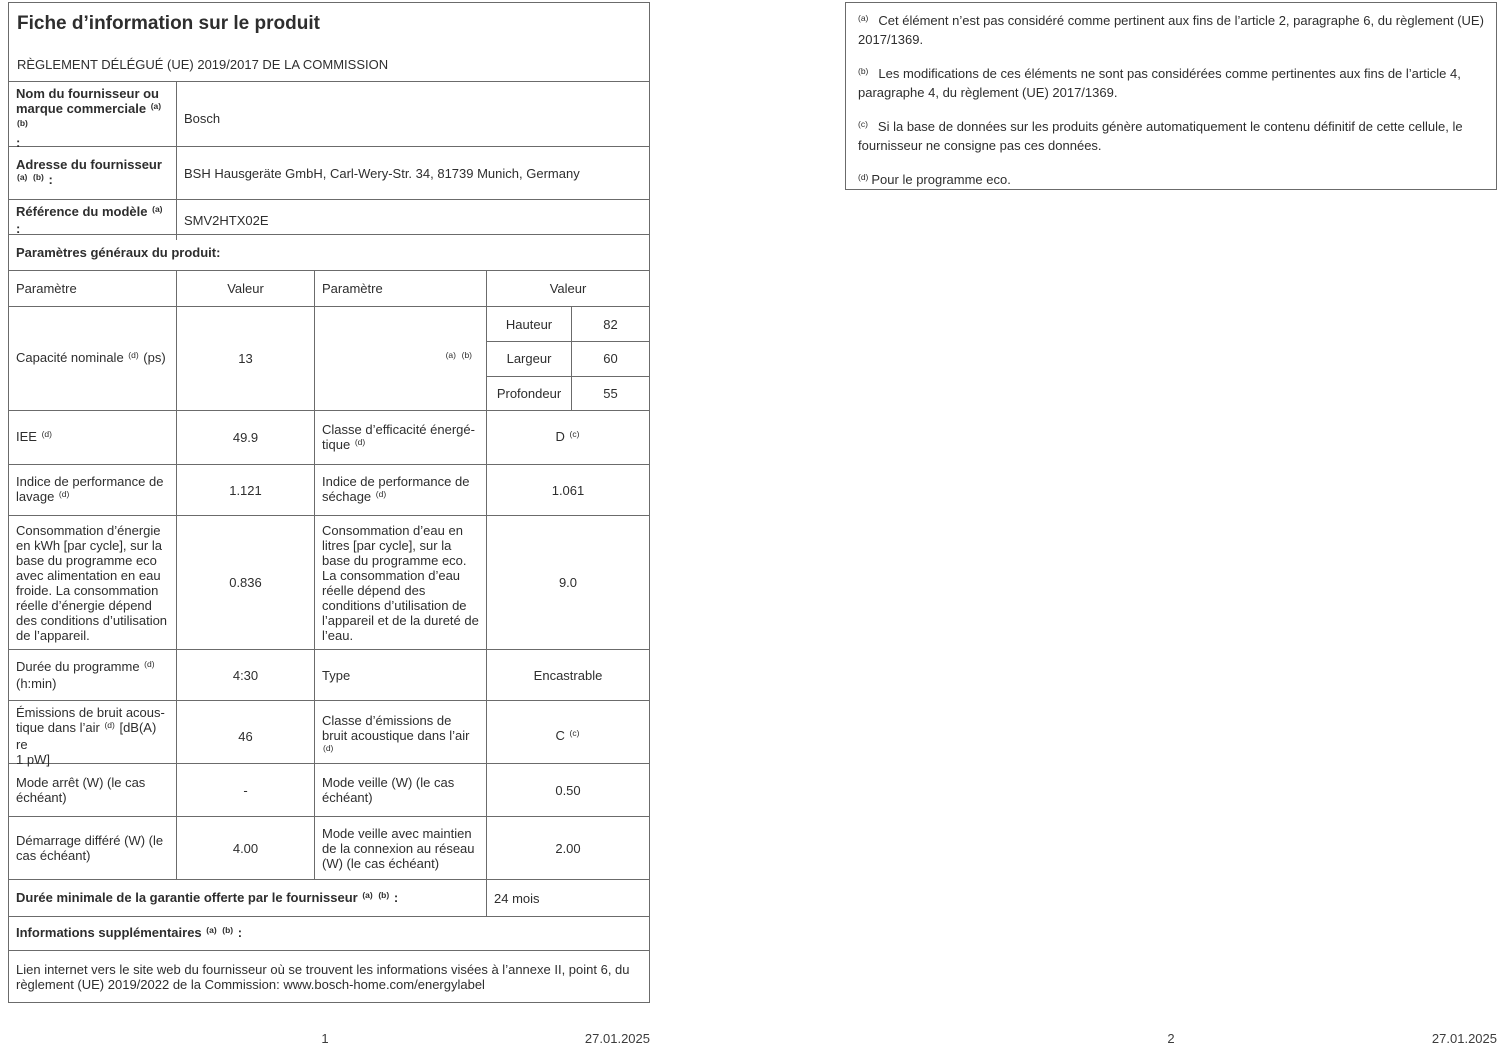  Describe the element at coordinates (568, 848) in the screenshot. I see `param-value-networked-standby: 2.00` at that location.